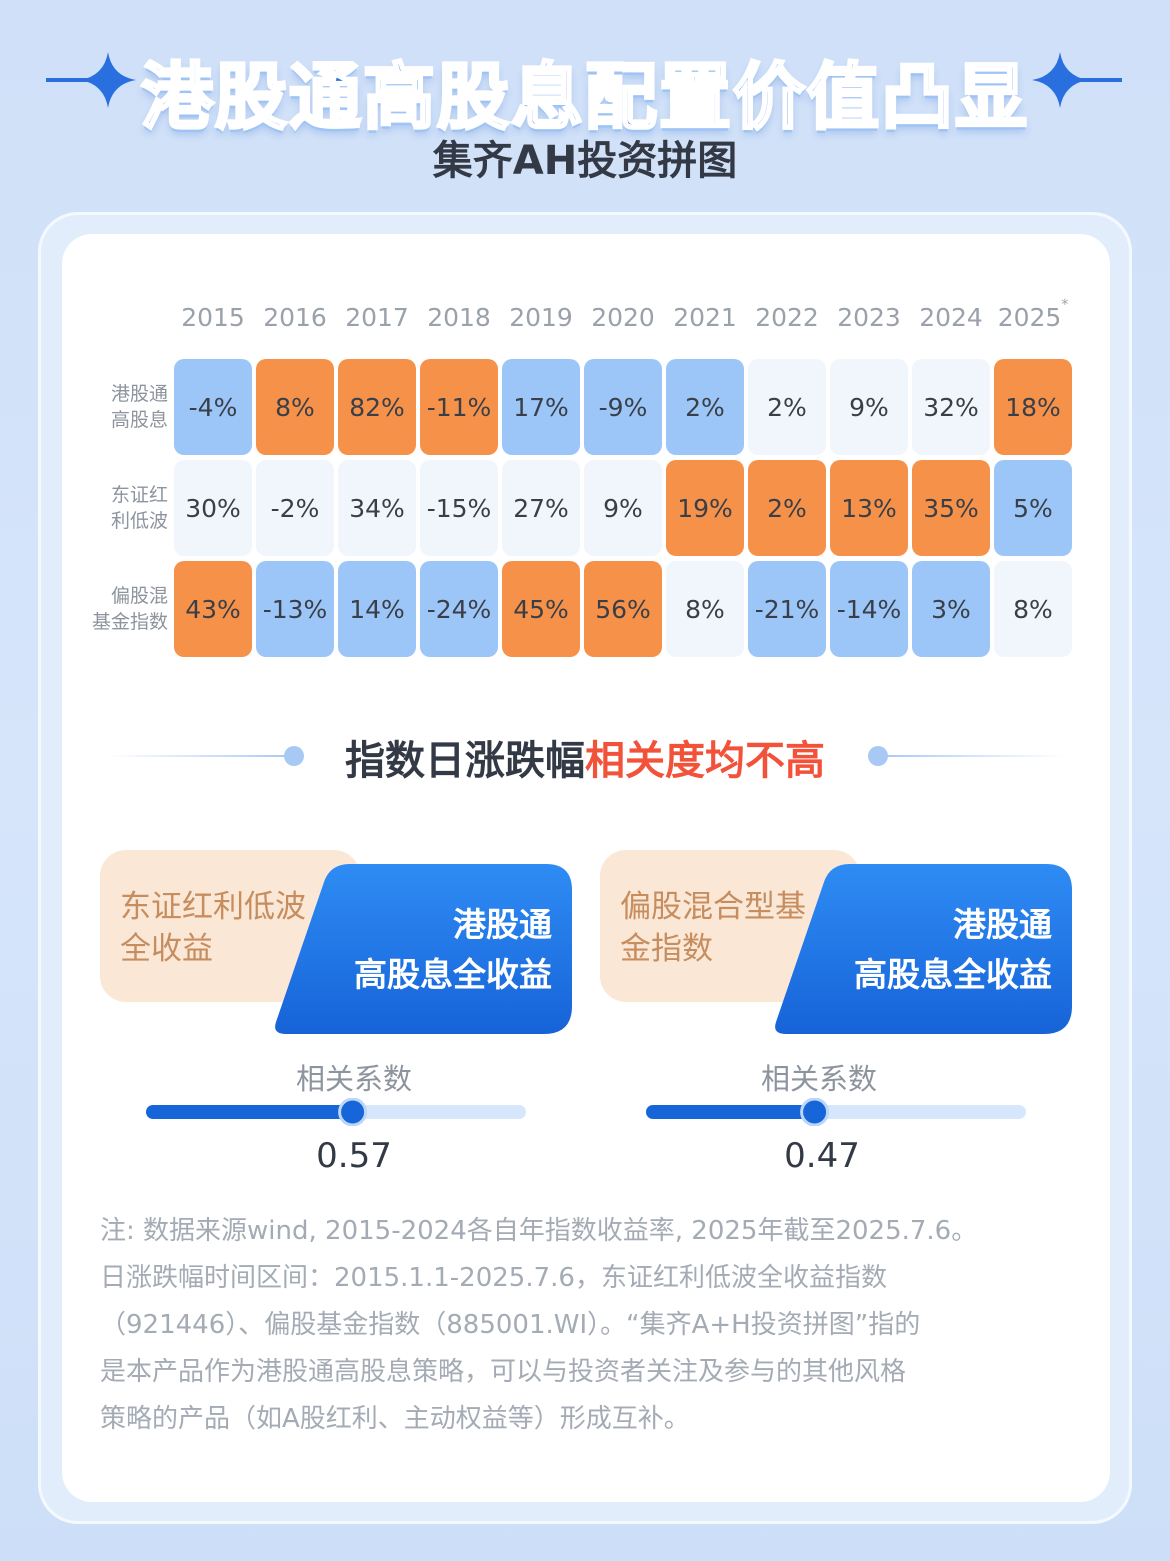 This screenshot has height=1561, width=1170. What do you see at coordinates (220, 928) in the screenshot?
I see `left-index-label-1: 东证红利低波 全收益` at bounding box center [220, 928].